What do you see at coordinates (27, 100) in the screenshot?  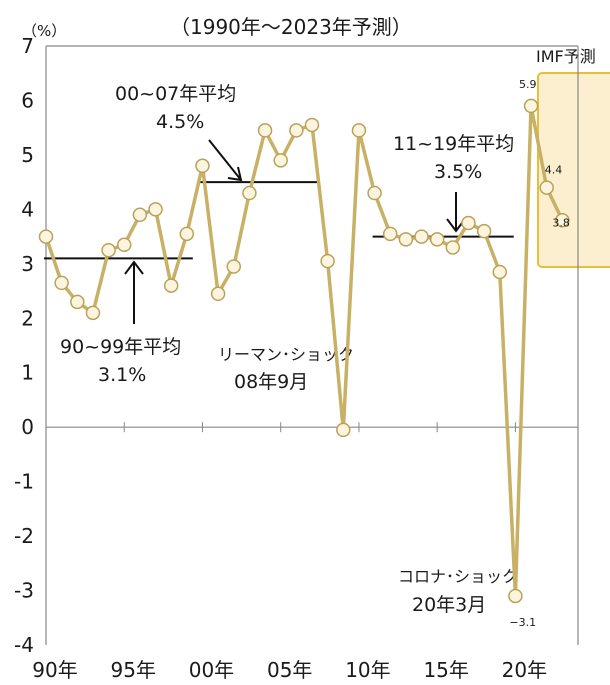 I see `y-tick-label: 6` at bounding box center [27, 100].